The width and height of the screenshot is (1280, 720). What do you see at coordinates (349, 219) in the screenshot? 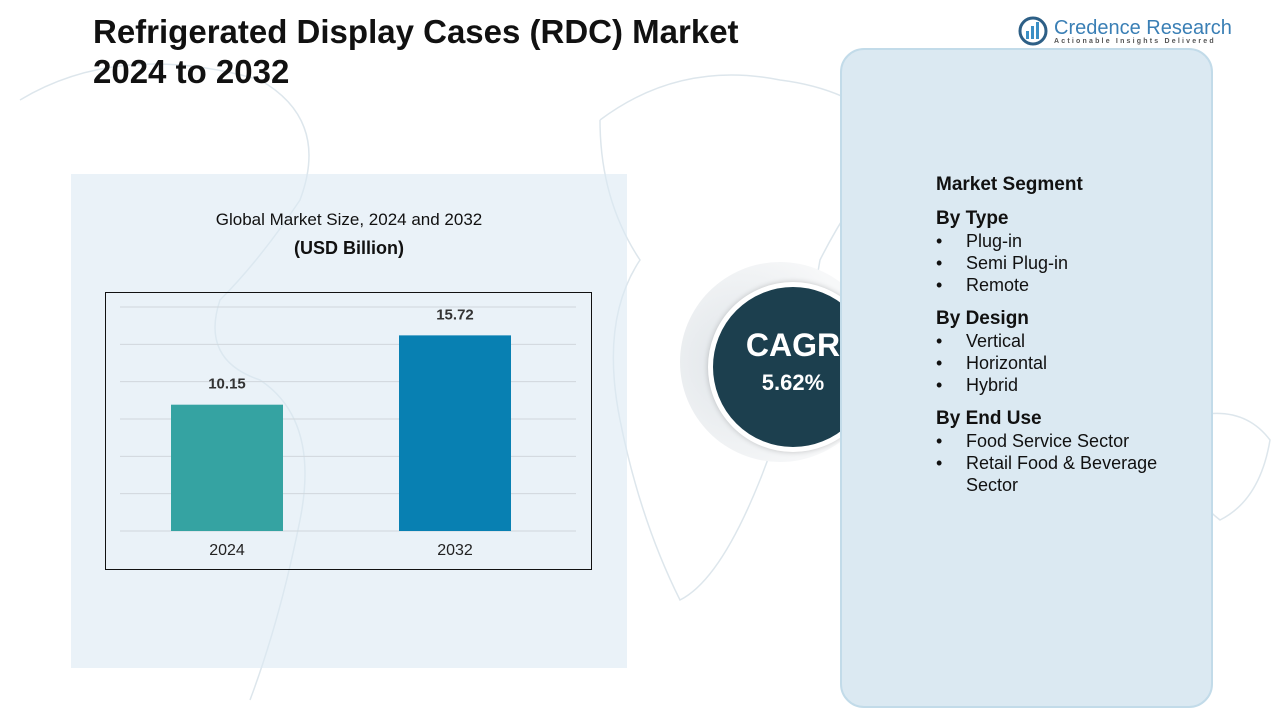
I see `chart-title: Global Market Size, 2024 and 2032` at bounding box center [349, 219].